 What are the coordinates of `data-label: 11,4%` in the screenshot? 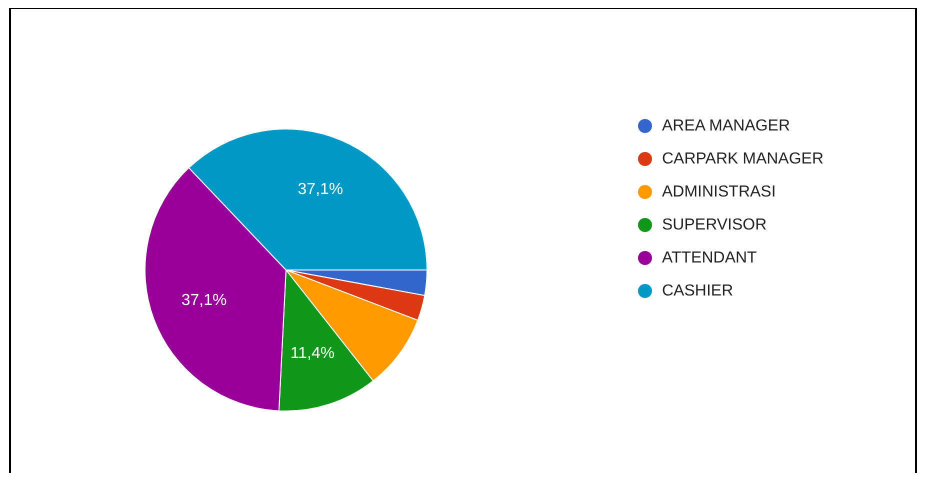 It's located at (312, 353).